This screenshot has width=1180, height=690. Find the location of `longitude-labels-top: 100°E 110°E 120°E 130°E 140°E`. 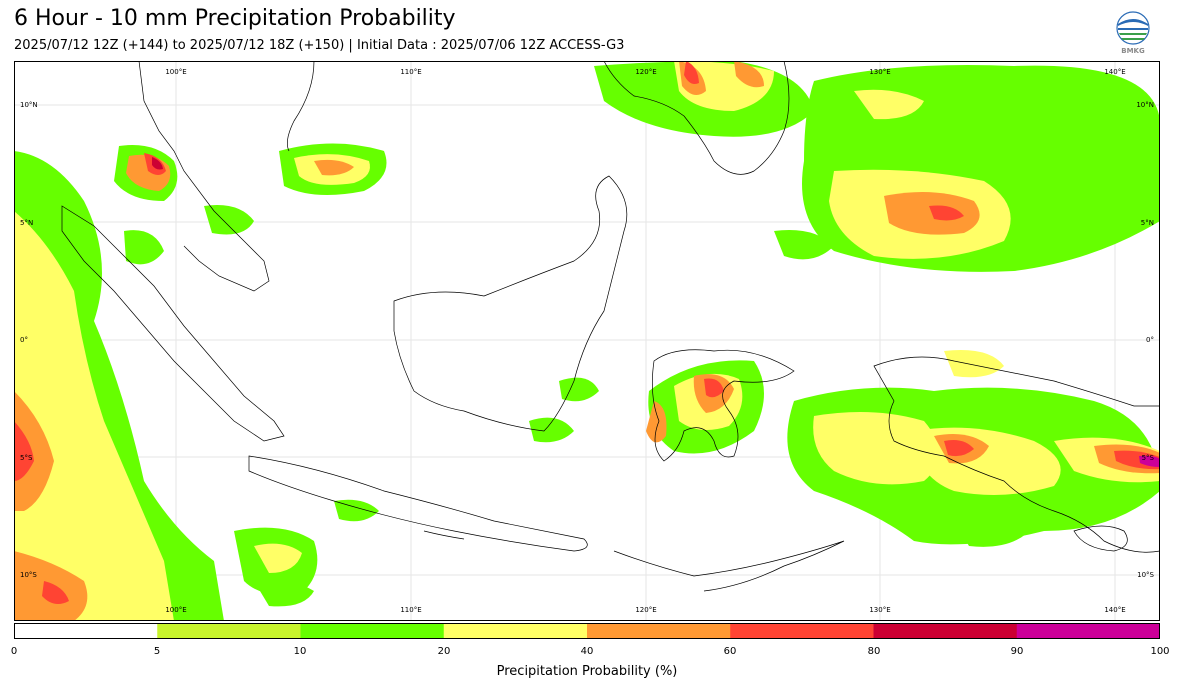

longitude-labels-top: 100°E 110°E 120°E 130°E 140°E is located at coordinates (645, 72).